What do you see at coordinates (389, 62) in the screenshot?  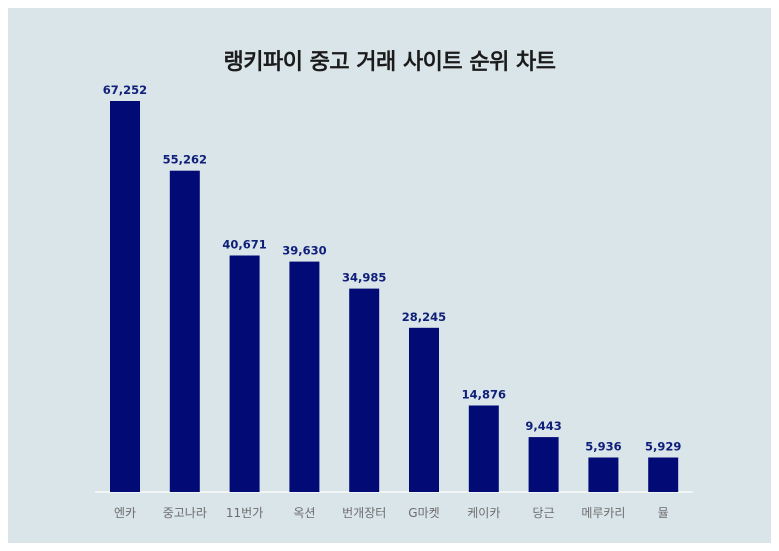 I see `chart-title: 랭키파이 중고 거래 사이트 순위 차트` at bounding box center [389, 62].